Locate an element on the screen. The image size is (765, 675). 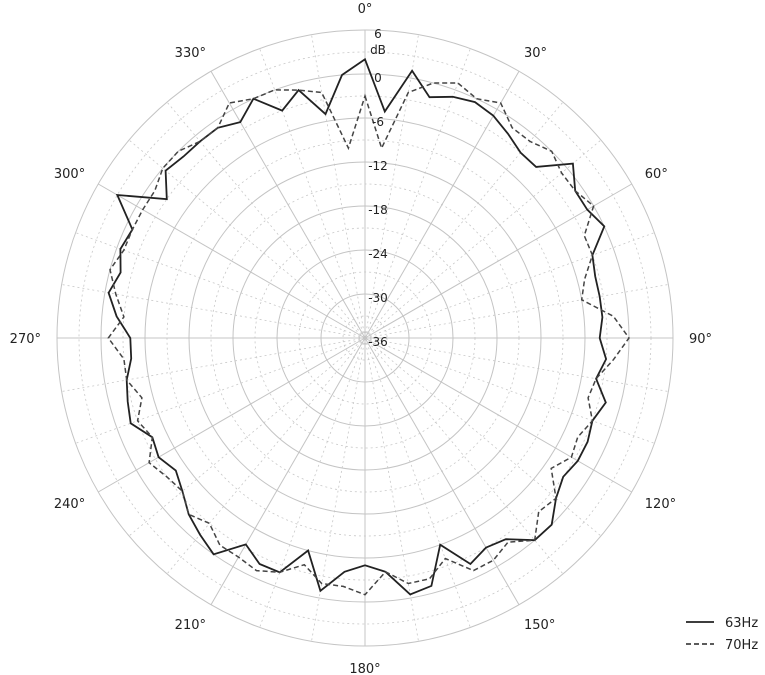
radial-tick-label: -12 is located at coordinates (378, 166).